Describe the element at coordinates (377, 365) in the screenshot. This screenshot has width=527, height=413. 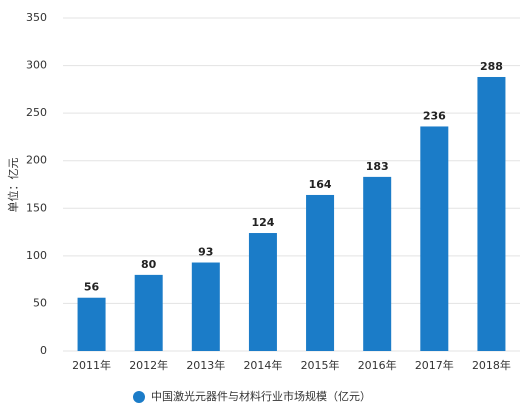
I see `x-tick-label: 2016年` at that location.